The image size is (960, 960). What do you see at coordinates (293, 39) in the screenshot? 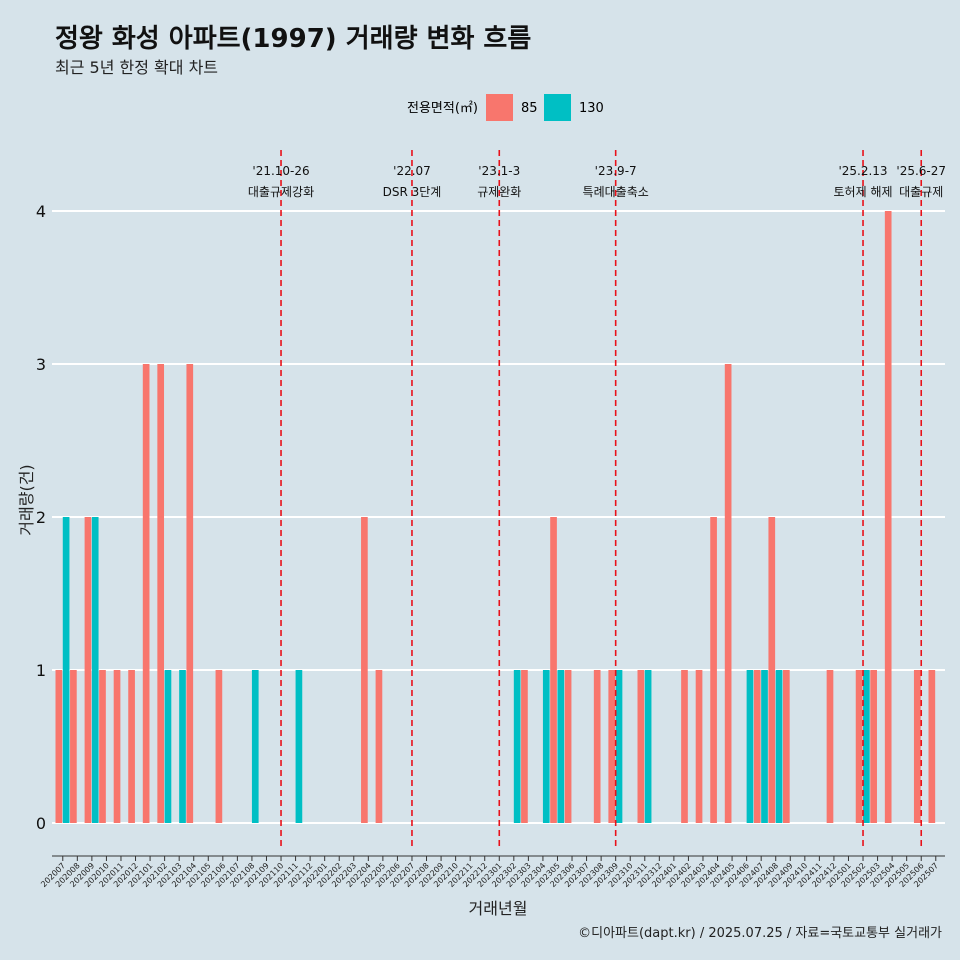
I see `chart-title: 정왕 화성 아파트(1997) 거래량 변화 흐름` at bounding box center [293, 39].